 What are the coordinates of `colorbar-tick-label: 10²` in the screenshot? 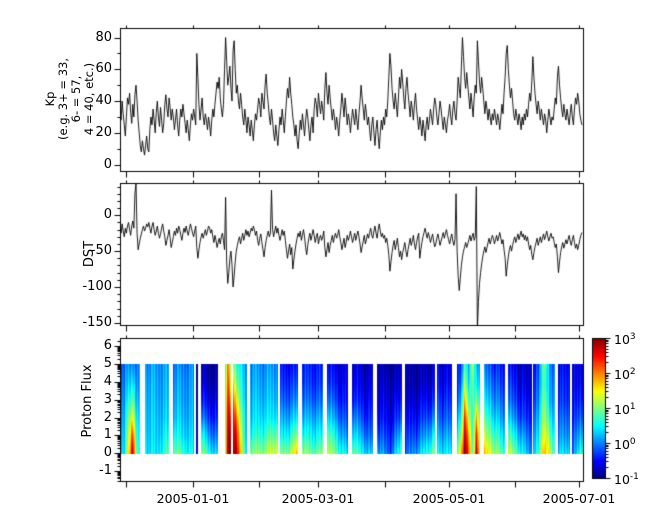 It's located at (625, 375).